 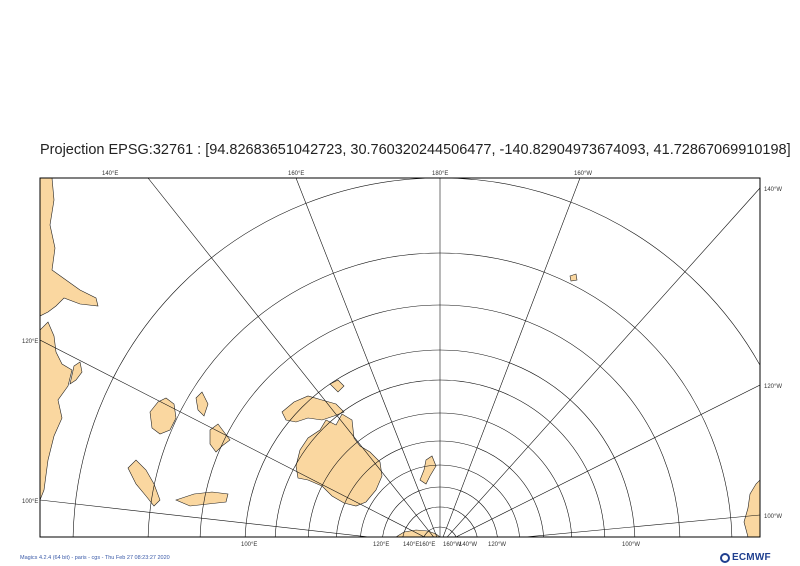 What do you see at coordinates (583, 174) in the screenshot?
I see `label-top-160w: 160°W` at bounding box center [583, 174].